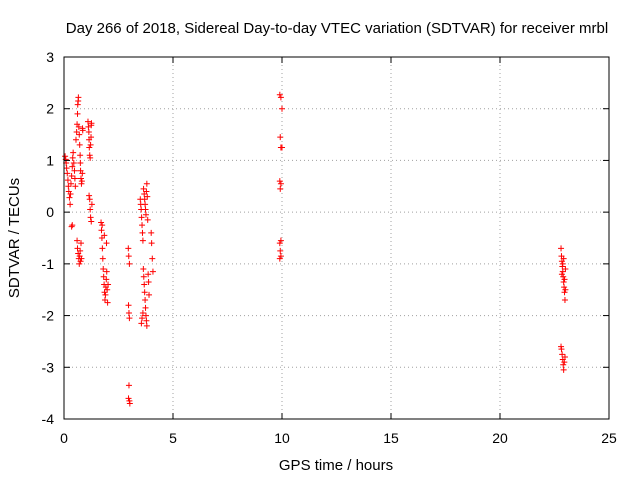 The height and width of the screenshot is (480, 640). I want to click on x-axis-label: GPS time / hours, so click(336, 465).